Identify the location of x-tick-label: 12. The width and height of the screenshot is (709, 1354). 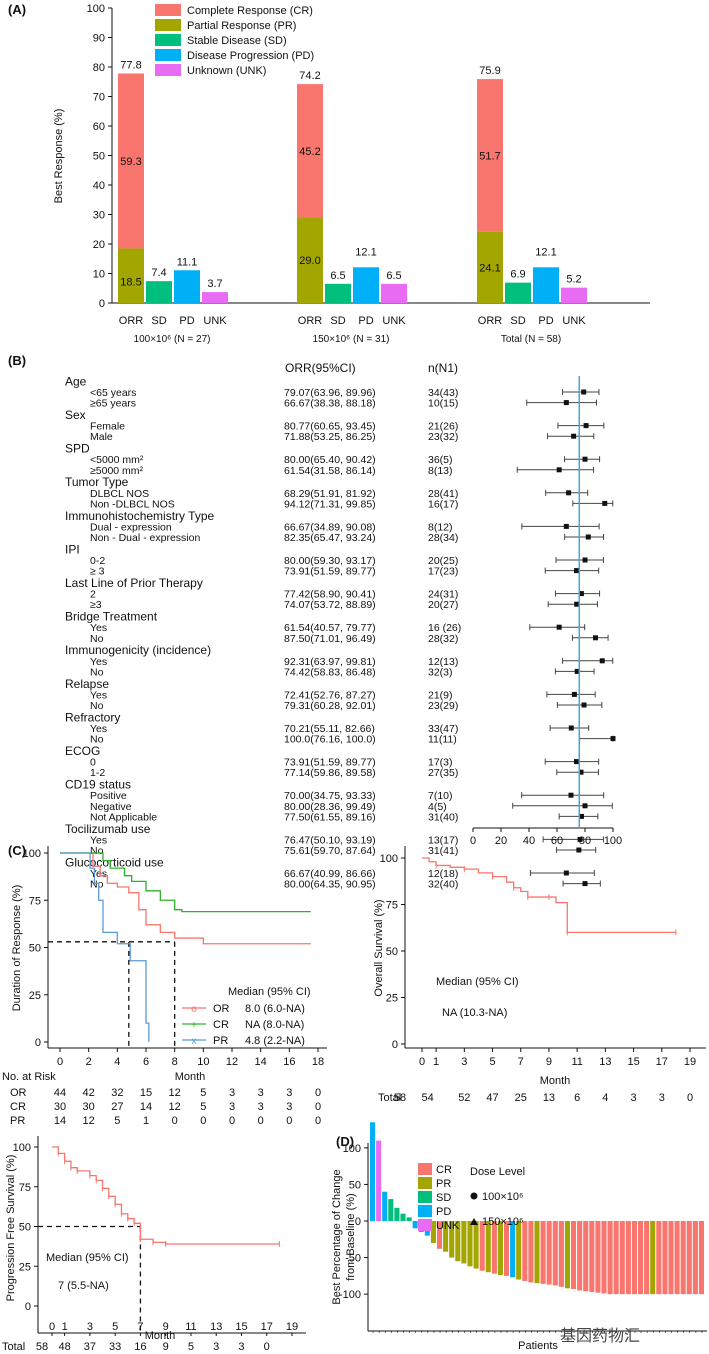
(232, 1062).